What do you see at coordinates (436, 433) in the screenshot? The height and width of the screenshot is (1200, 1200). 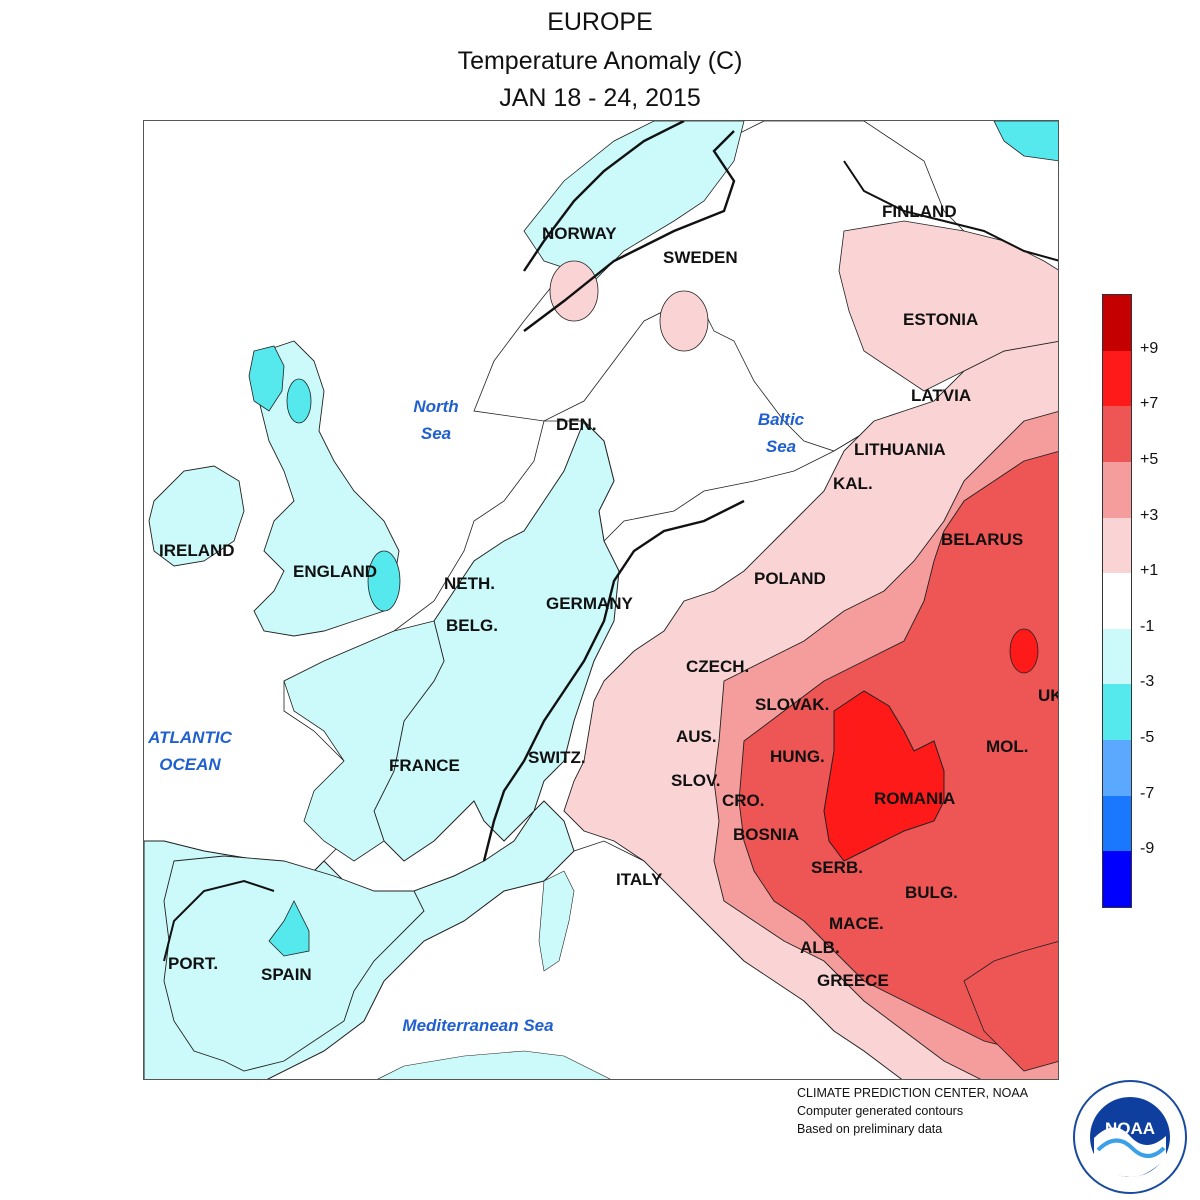 I see `north-sea-label-2: Sea` at bounding box center [436, 433].